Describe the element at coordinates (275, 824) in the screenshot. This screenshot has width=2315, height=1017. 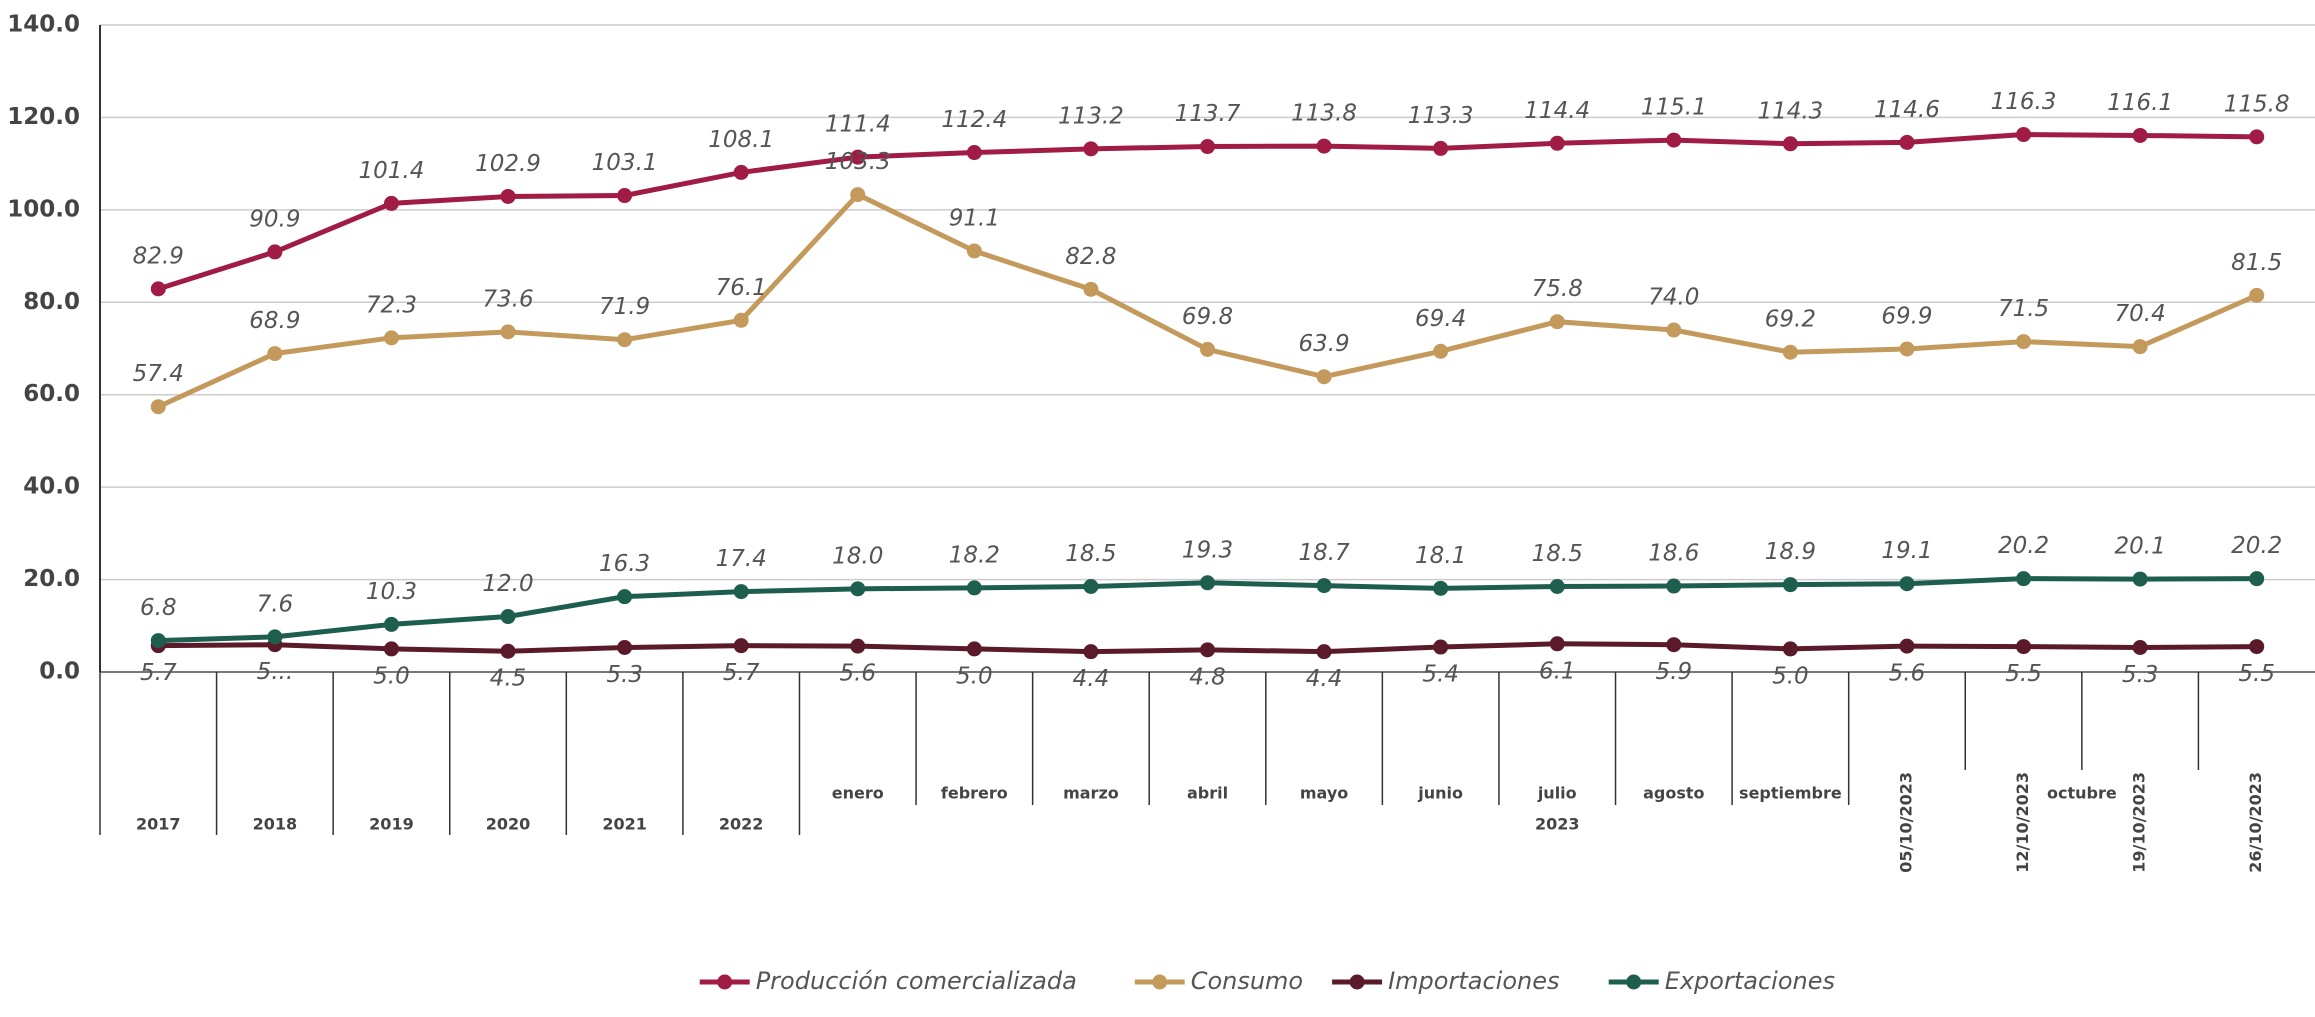
I see `x-tick-label: 2018` at that location.